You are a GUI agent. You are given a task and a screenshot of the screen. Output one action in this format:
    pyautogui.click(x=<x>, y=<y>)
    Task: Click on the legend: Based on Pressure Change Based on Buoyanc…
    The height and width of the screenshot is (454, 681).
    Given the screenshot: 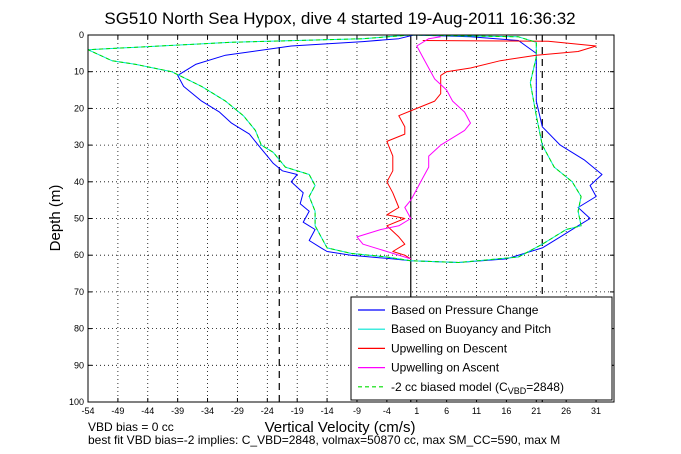 What is the action you would take?
    pyautogui.click(x=481, y=348)
    